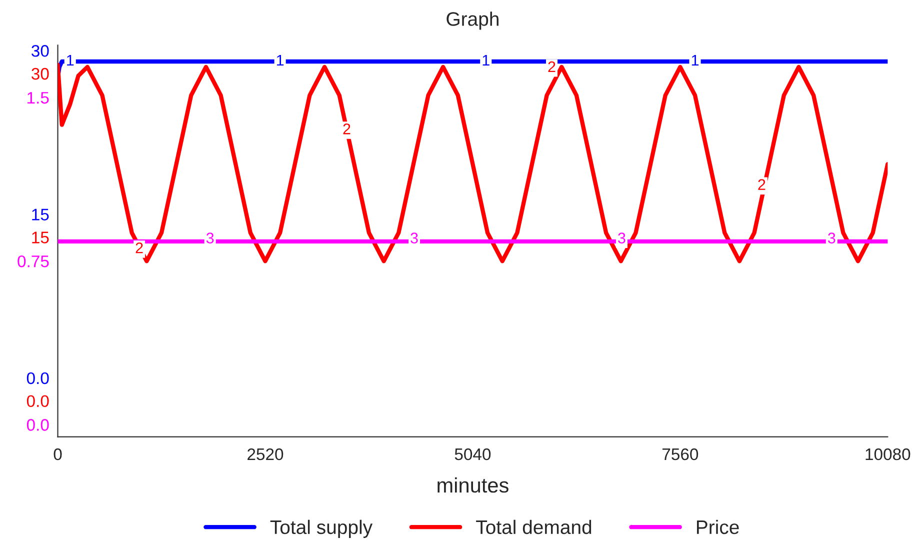 This screenshot has height=544, width=917. Describe the element at coordinates (37, 378) in the screenshot. I see `y-tick-label: 0.0` at that location.